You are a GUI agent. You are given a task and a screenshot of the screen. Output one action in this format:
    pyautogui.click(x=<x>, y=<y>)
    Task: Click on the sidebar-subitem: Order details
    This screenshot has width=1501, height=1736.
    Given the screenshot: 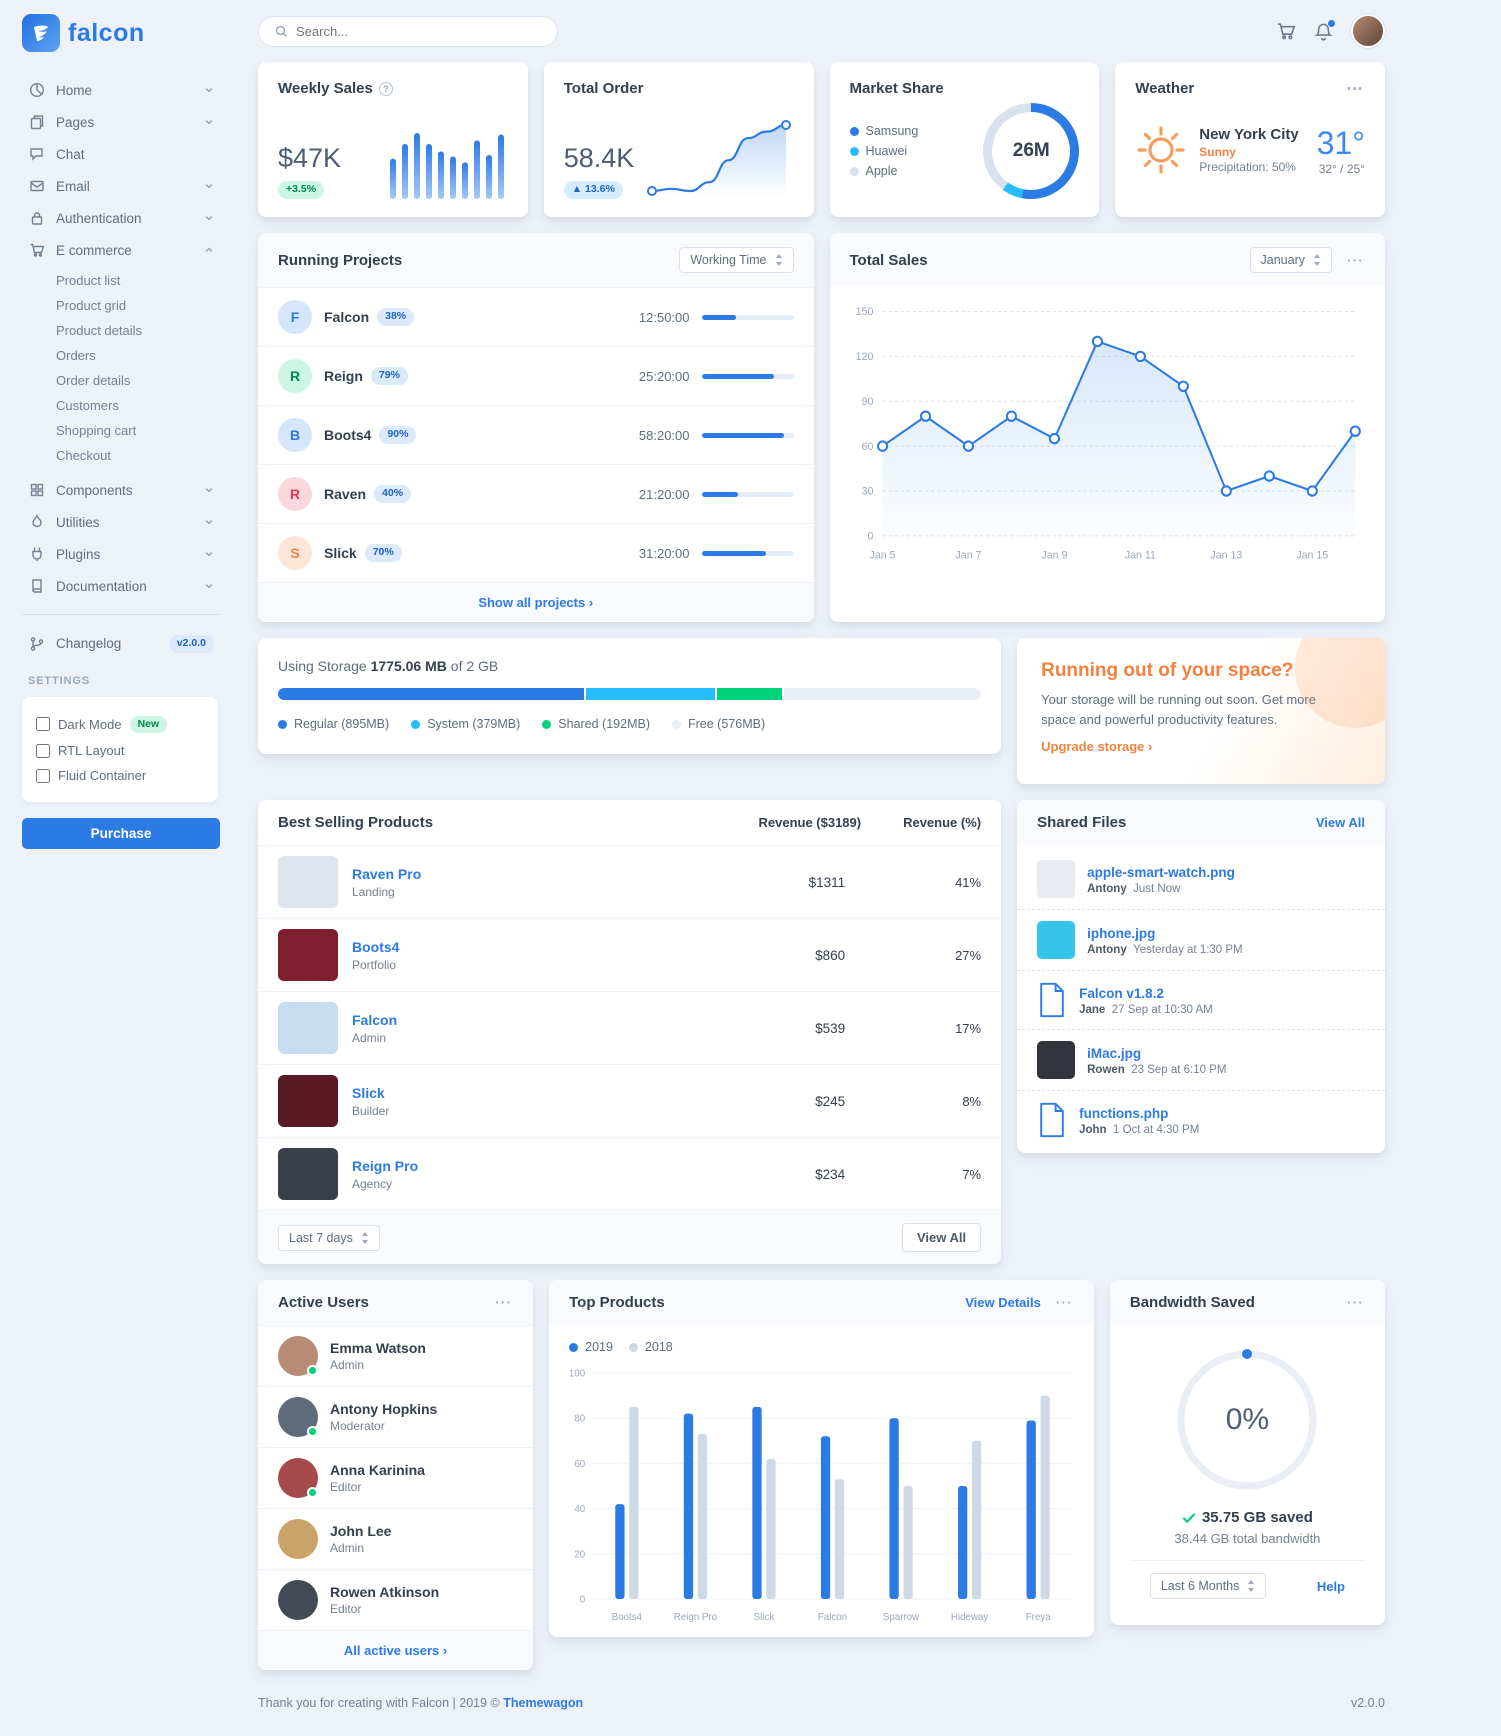 What is the action you would take?
    pyautogui.click(x=138, y=380)
    